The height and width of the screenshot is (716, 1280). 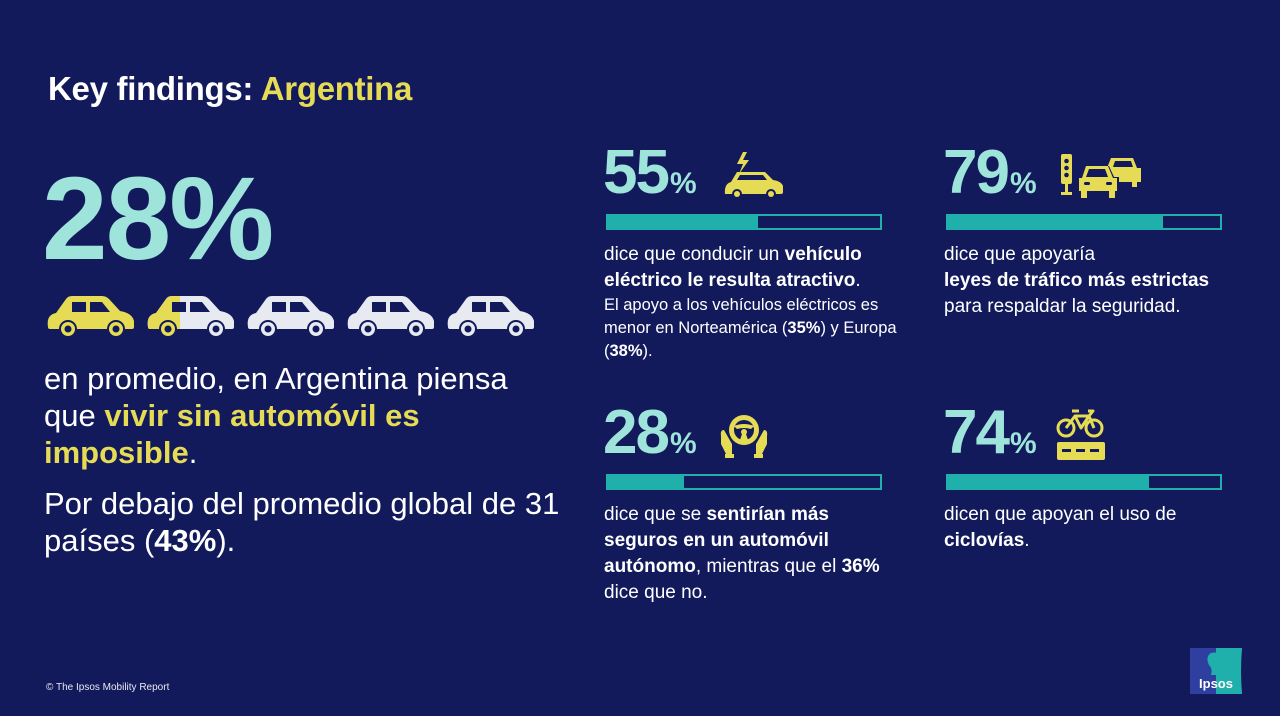 What do you see at coordinates (655, 514) in the screenshot?
I see `desc-text: dice que se` at bounding box center [655, 514].